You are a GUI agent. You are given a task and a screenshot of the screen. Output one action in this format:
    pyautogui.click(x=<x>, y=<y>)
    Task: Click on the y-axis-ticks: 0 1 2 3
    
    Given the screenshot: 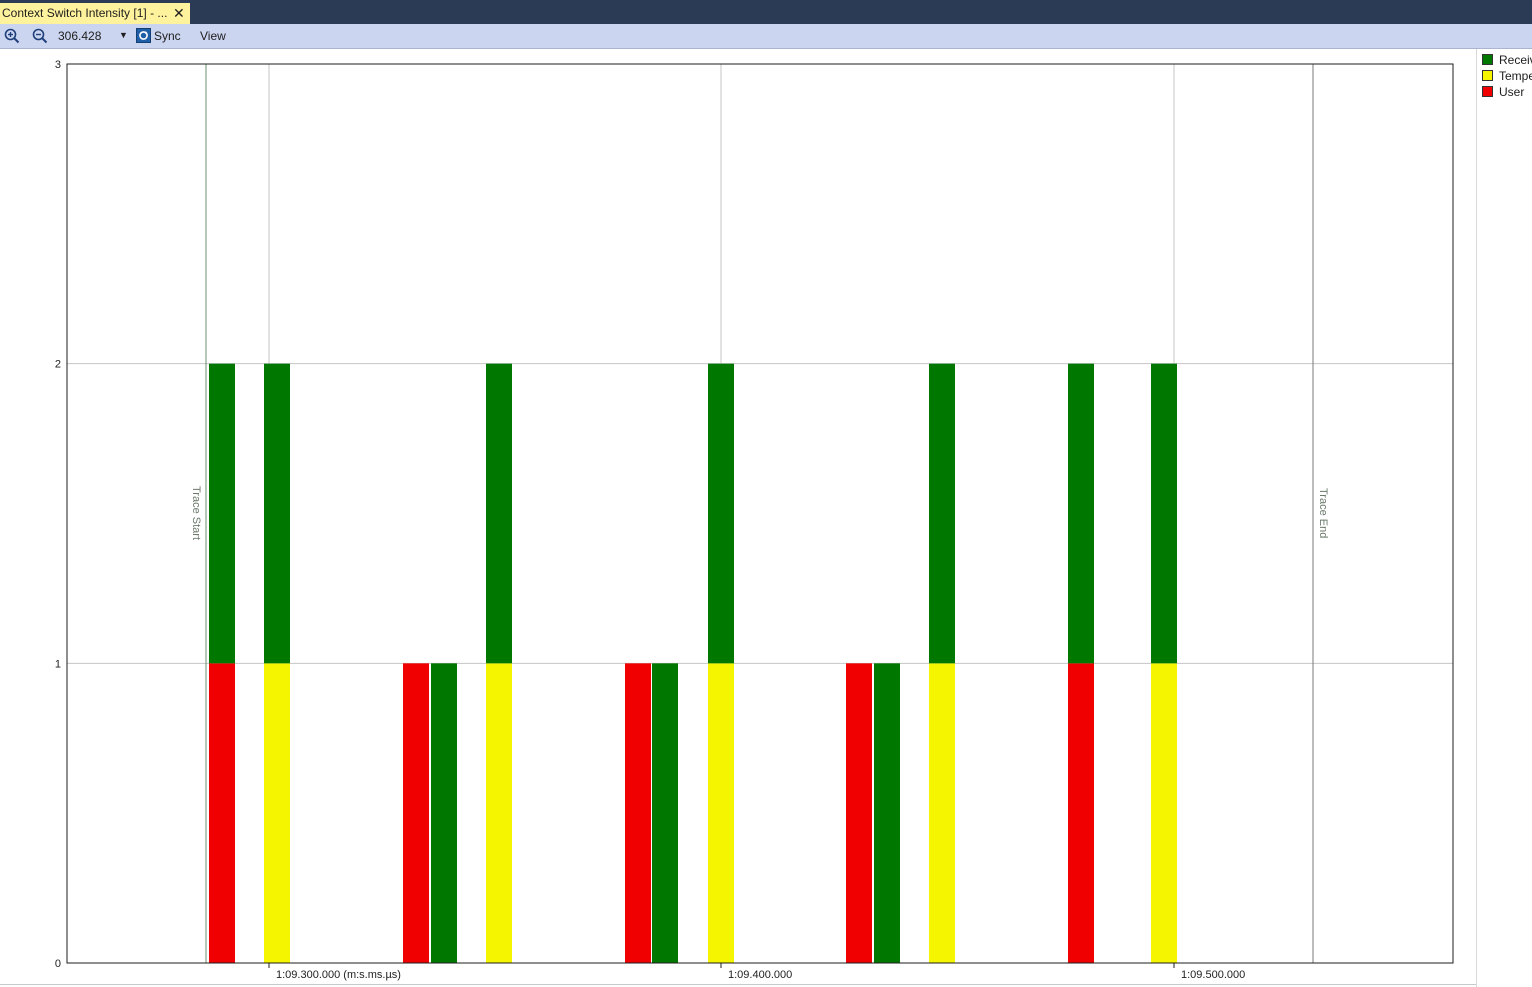 What is the action you would take?
    pyautogui.click(x=58, y=514)
    